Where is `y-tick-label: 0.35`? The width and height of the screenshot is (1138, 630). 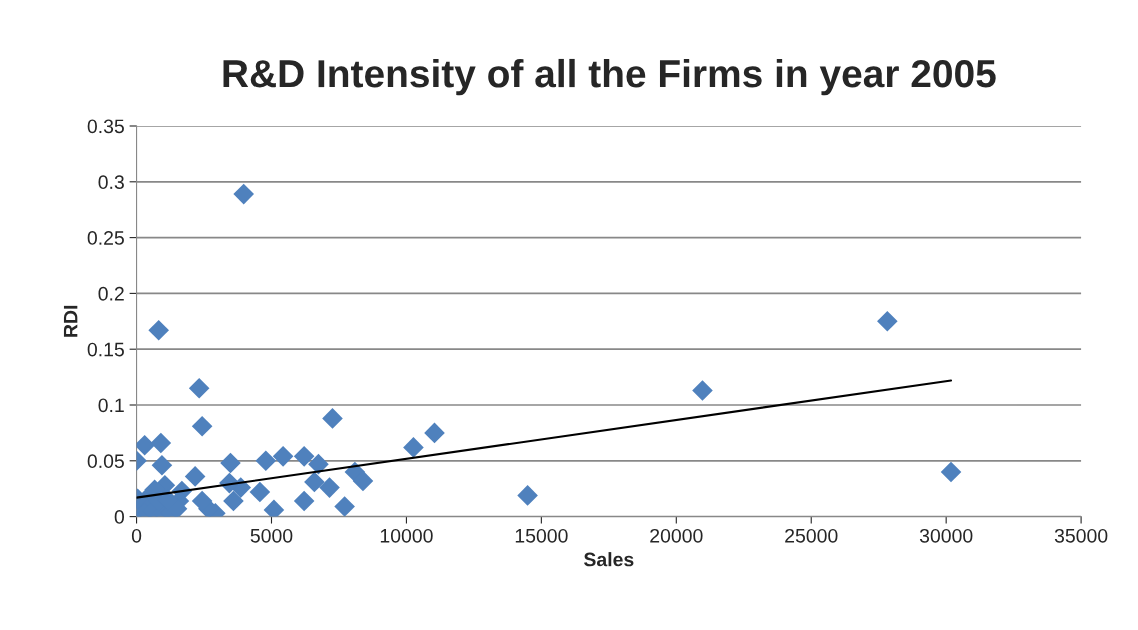
y-tick-label: 0.35 is located at coordinates (105, 126).